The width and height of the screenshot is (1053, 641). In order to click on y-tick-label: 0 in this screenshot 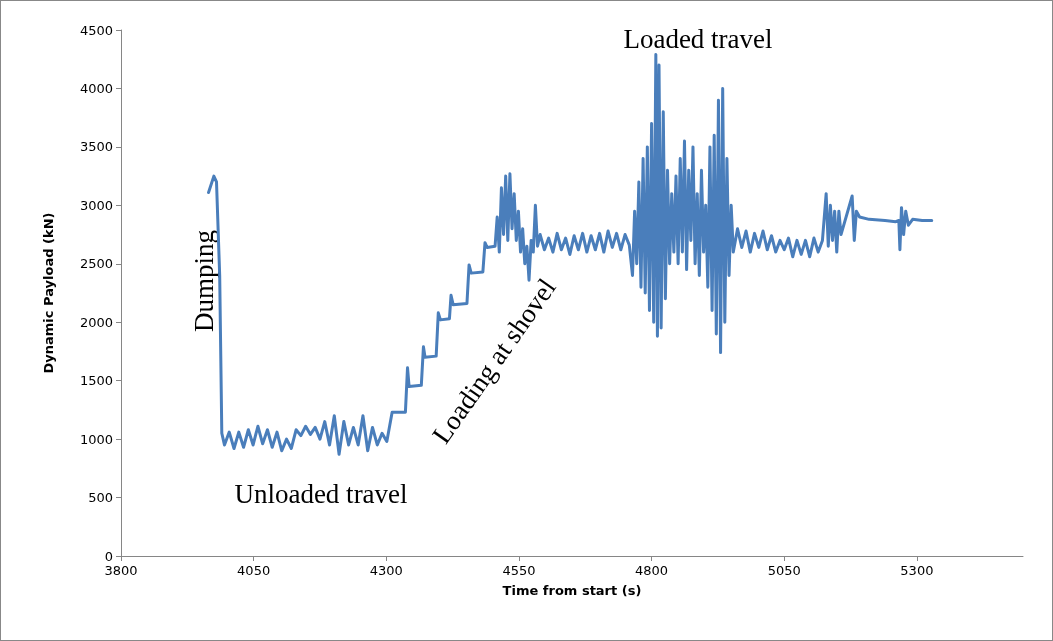, I will do `click(108, 556)`.